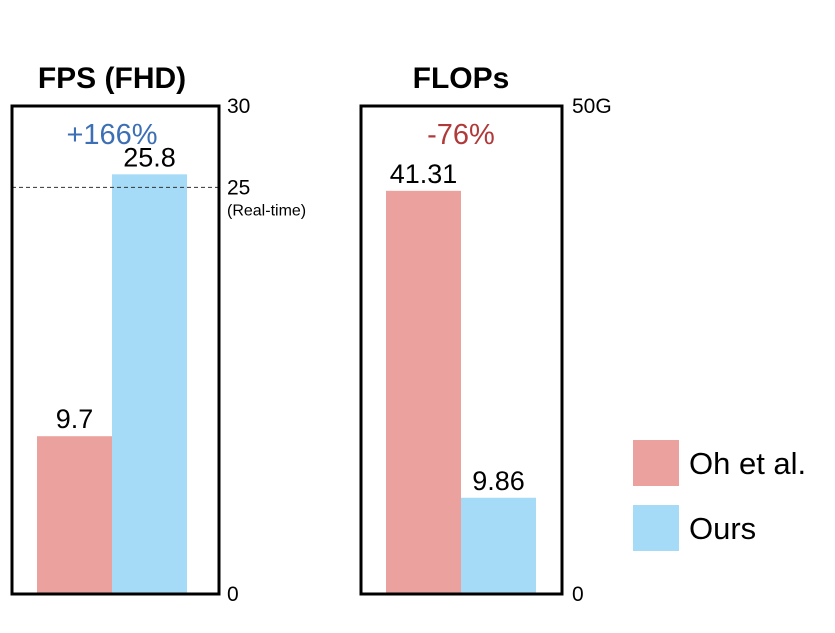  Describe the element at coordinates (233, 594) in the screenshot. I see `y-tick-label-0-0: 0` at that location.